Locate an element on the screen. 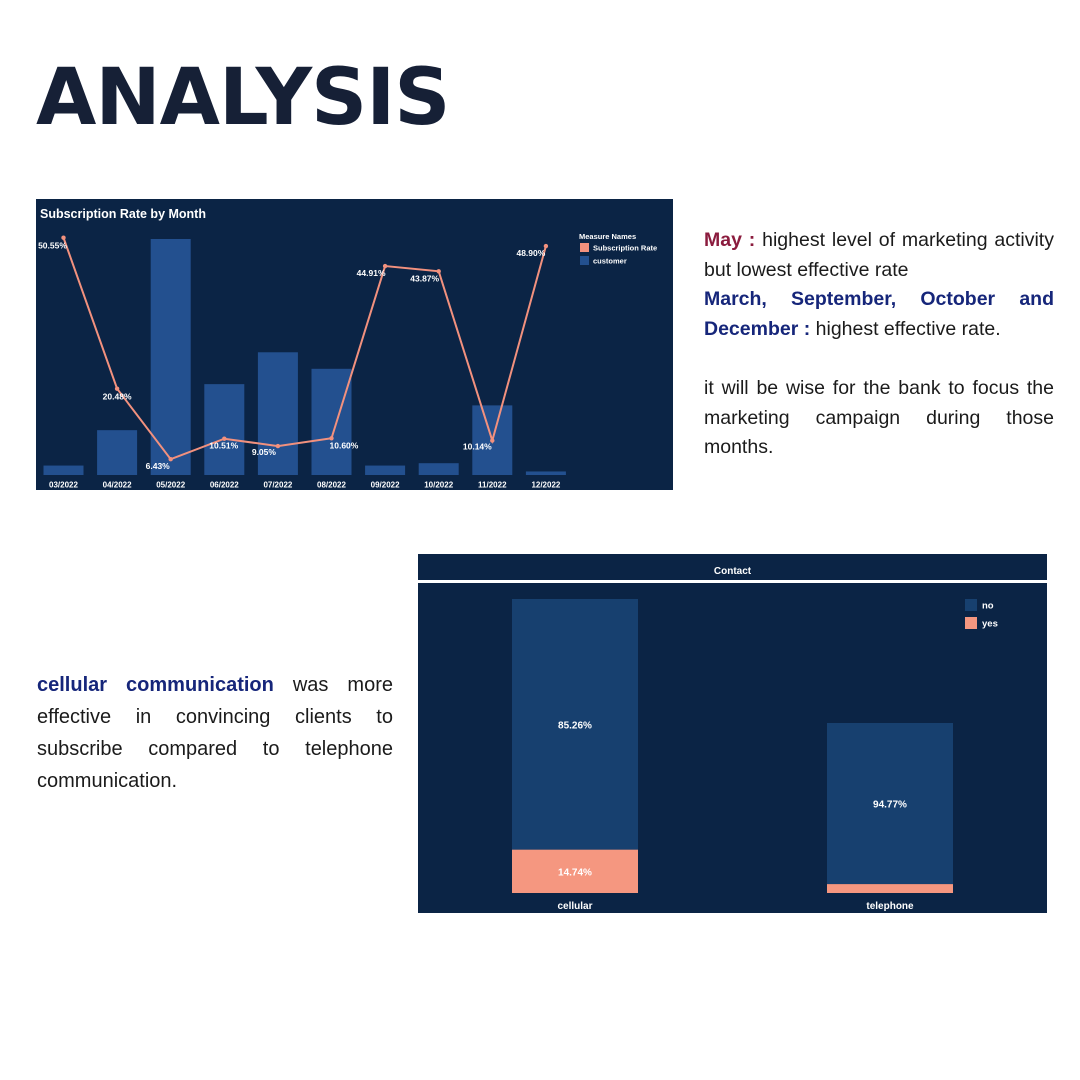  x-tick-label: 04/2022 is located at coordinates (117, 485).